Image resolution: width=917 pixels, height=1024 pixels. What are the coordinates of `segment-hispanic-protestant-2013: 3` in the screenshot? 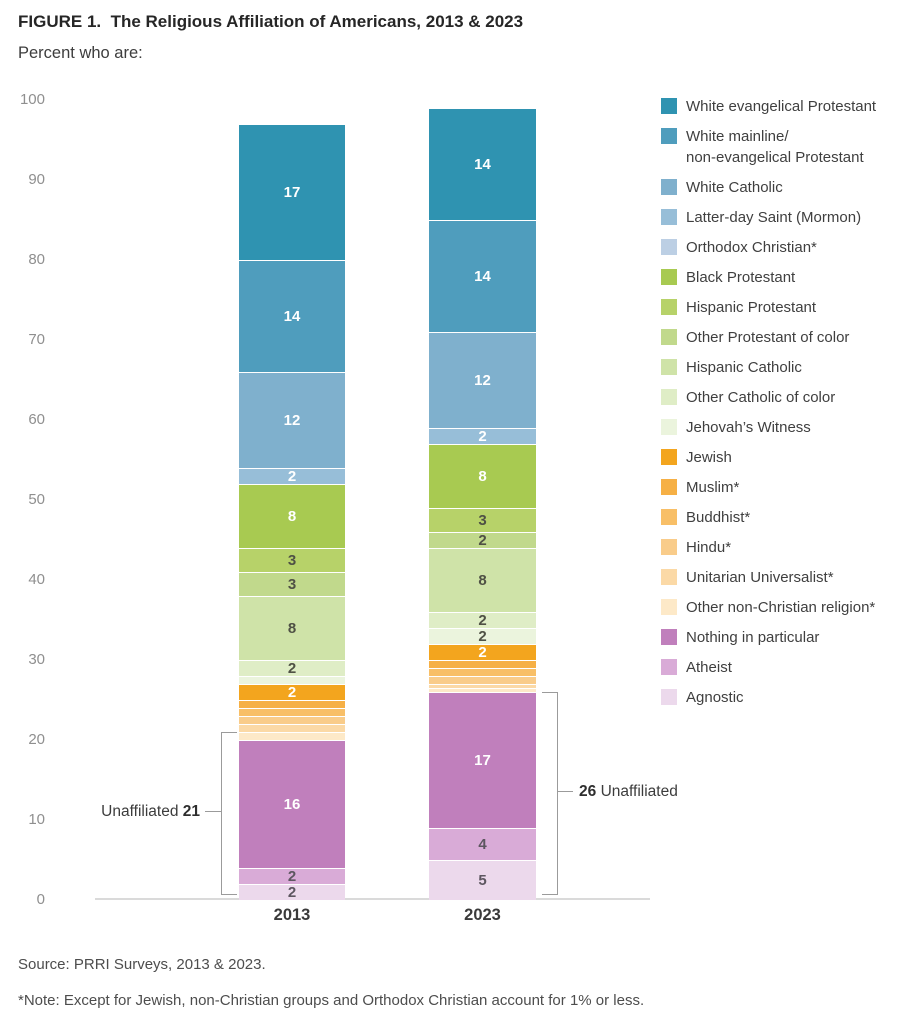 It's located at (292, 560).